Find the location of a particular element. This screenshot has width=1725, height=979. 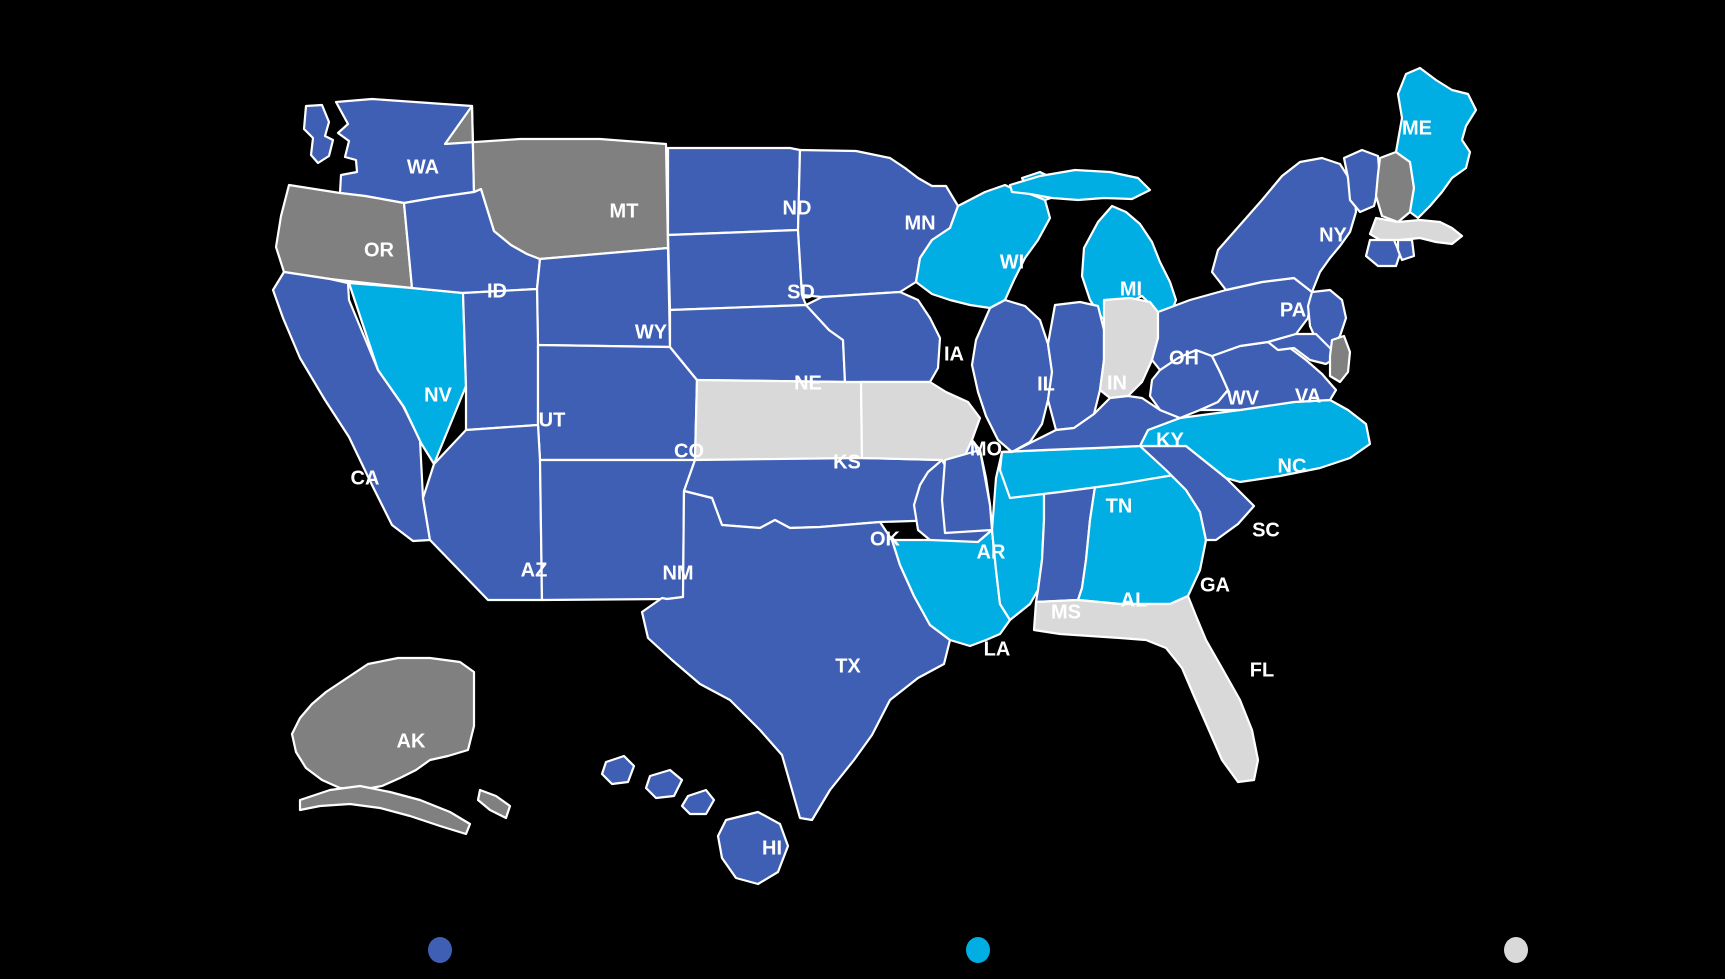

state-RI is located at coordinates (1406, 250).